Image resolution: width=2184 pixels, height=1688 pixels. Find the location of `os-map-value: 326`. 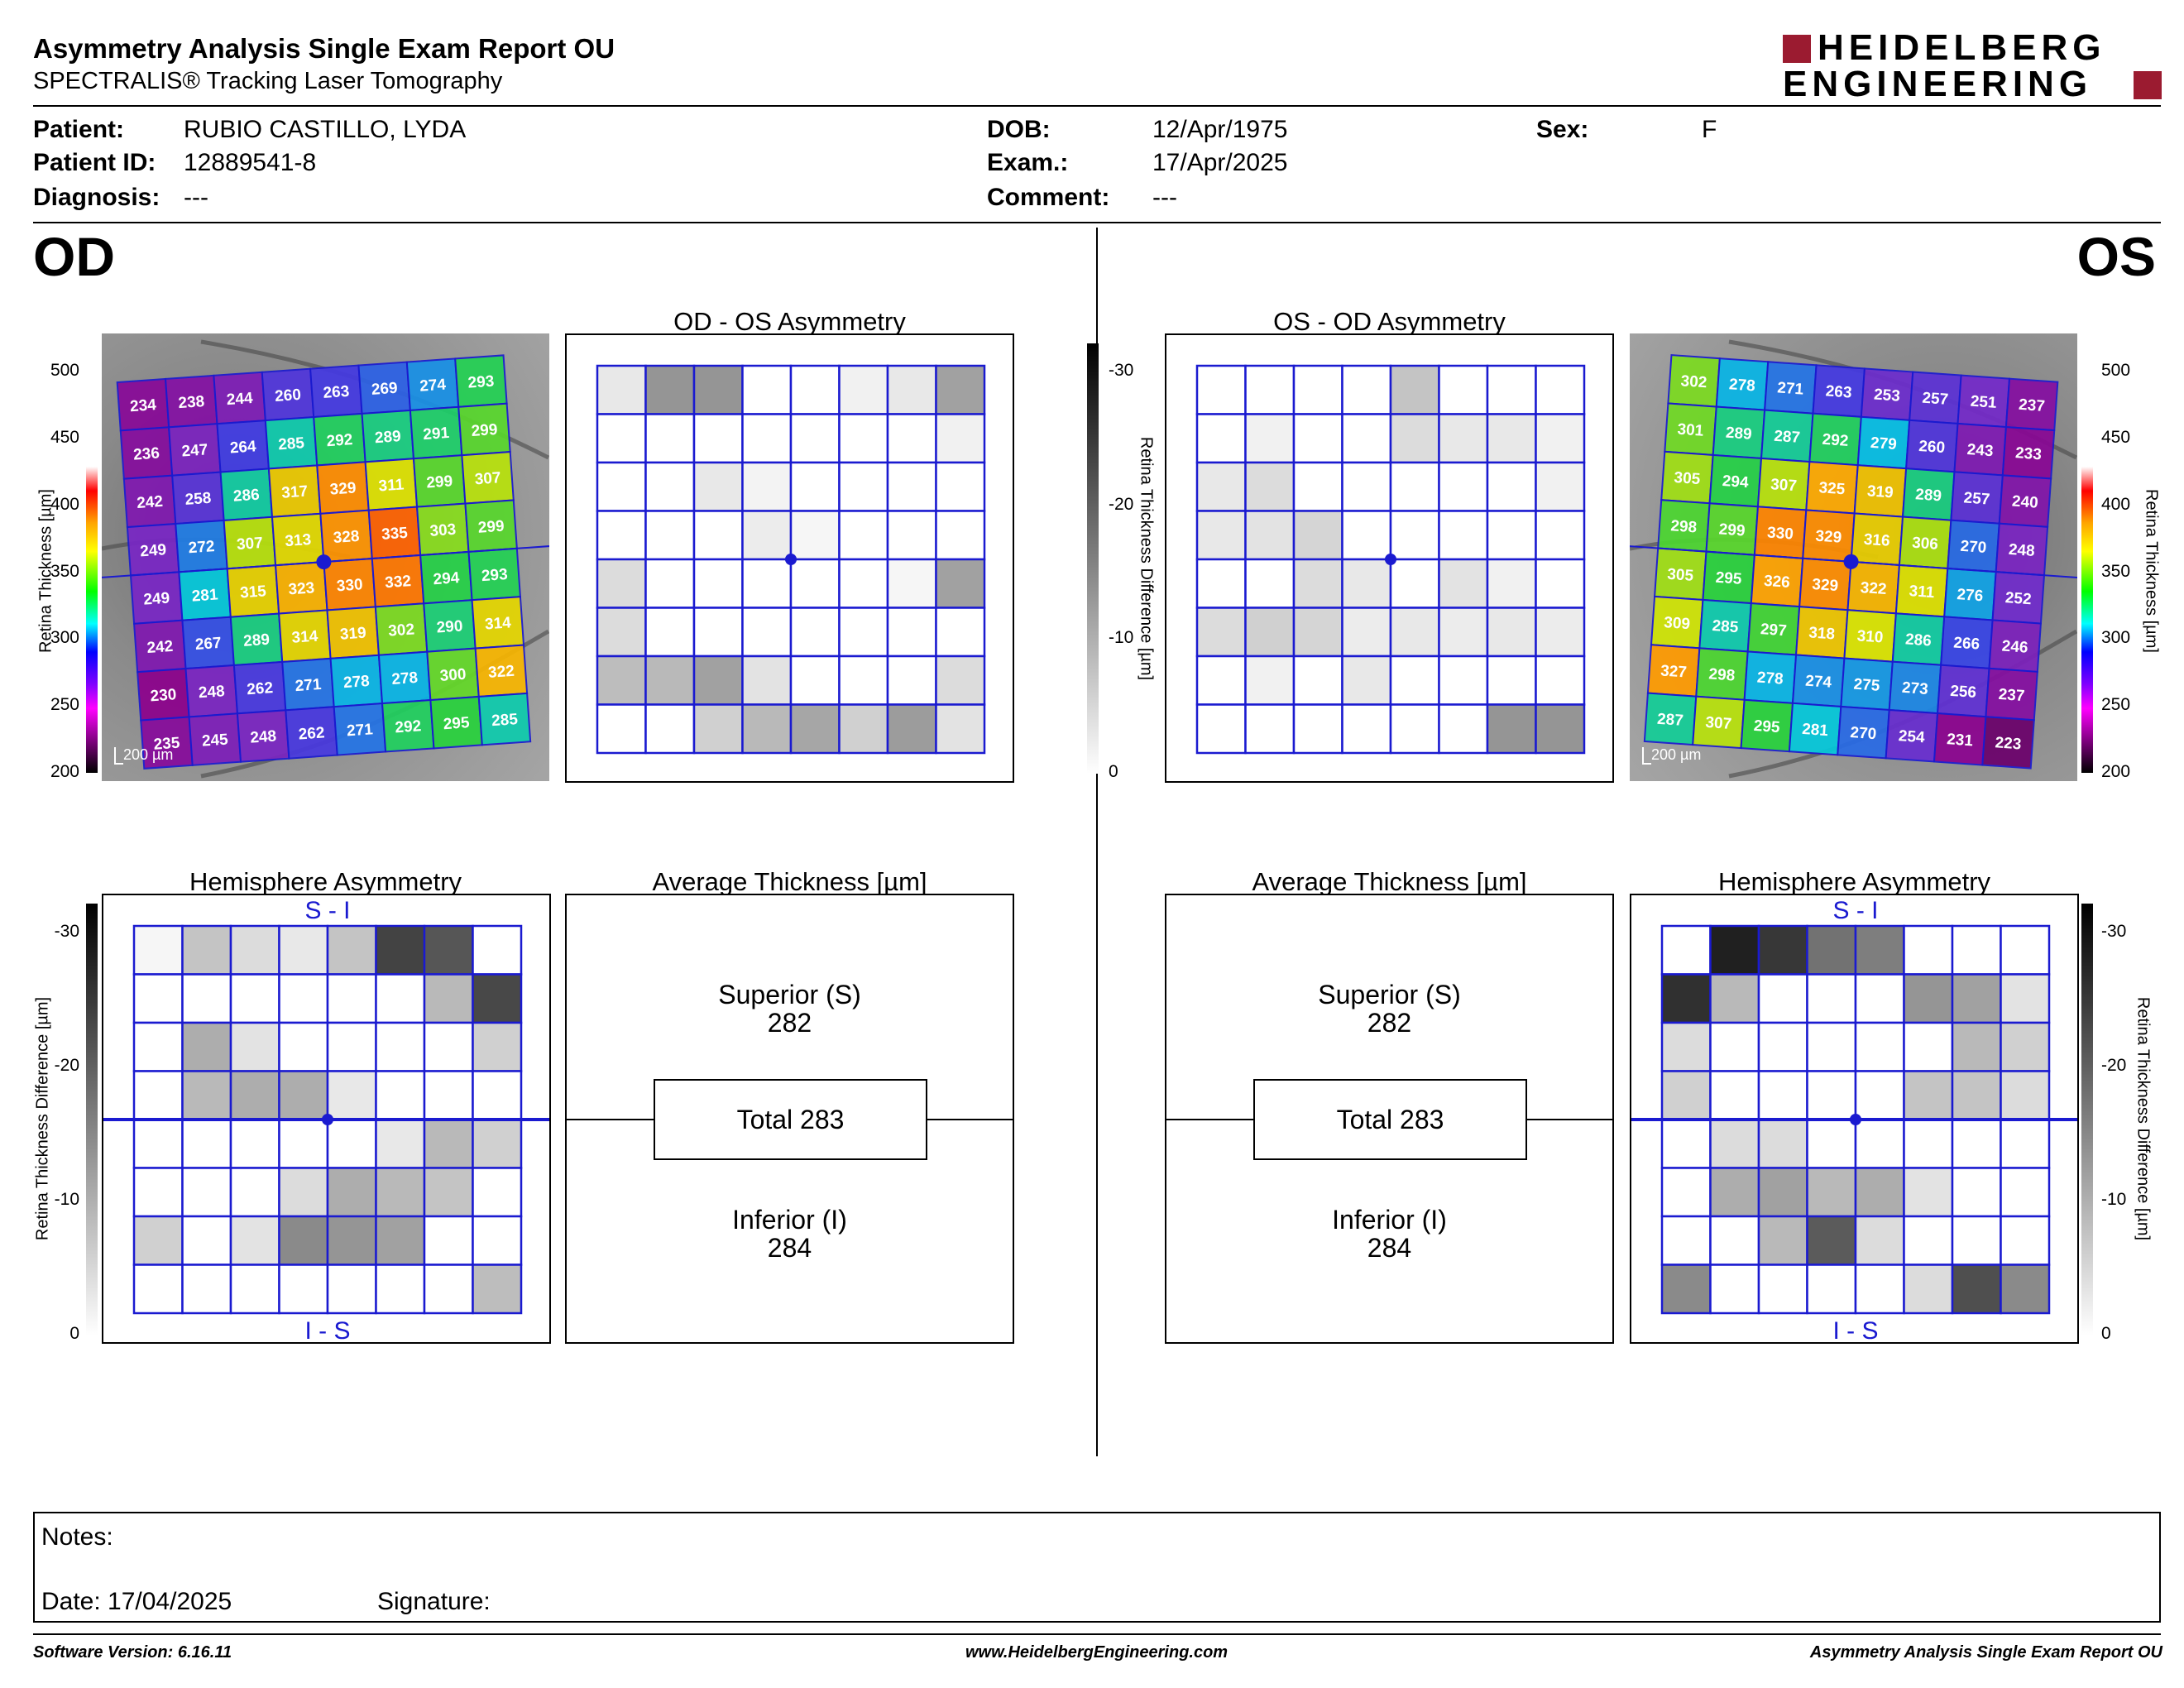

os-map-value: 326 is located at coordinates (1776, 582).